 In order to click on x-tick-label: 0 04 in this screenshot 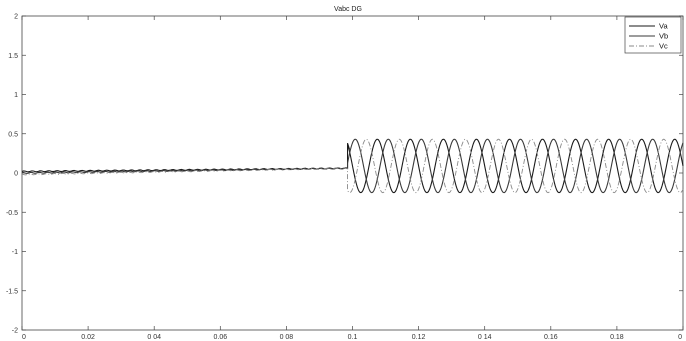, I will do `click(154, 337)`.